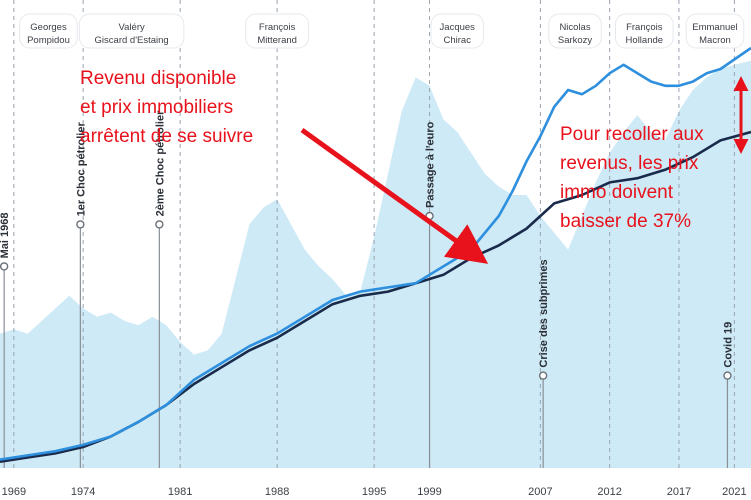 The image size is (751, 500). Describe the element at coordinates (609, 492) in the screenshot. I see `x-tick-2012: 2012` at that location.